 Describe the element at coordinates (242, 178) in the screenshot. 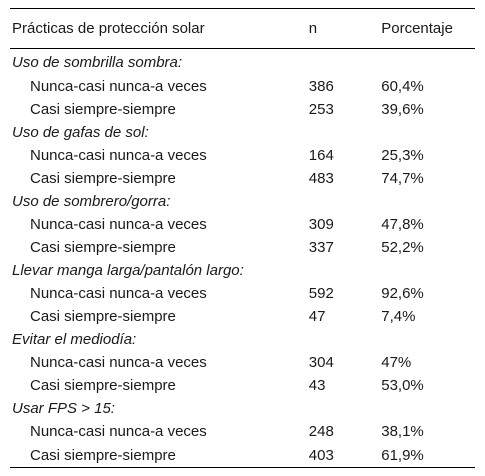

I see `table-row: Casi siempre-siempre 483 74,7%` at that location.